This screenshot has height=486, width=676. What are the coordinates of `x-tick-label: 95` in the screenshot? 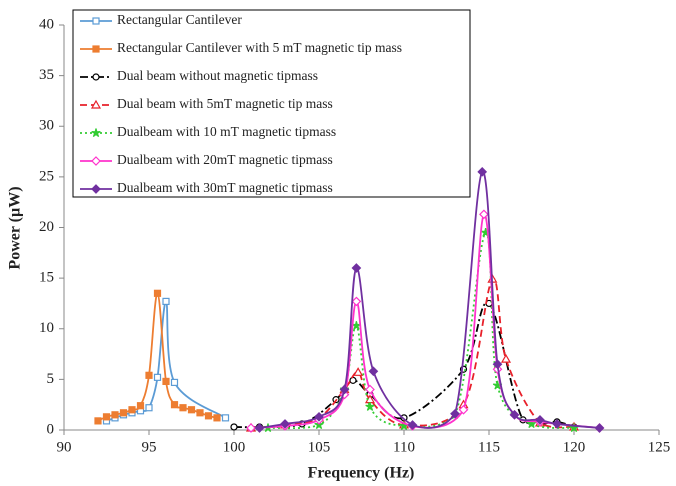 It's located at (149, 447).